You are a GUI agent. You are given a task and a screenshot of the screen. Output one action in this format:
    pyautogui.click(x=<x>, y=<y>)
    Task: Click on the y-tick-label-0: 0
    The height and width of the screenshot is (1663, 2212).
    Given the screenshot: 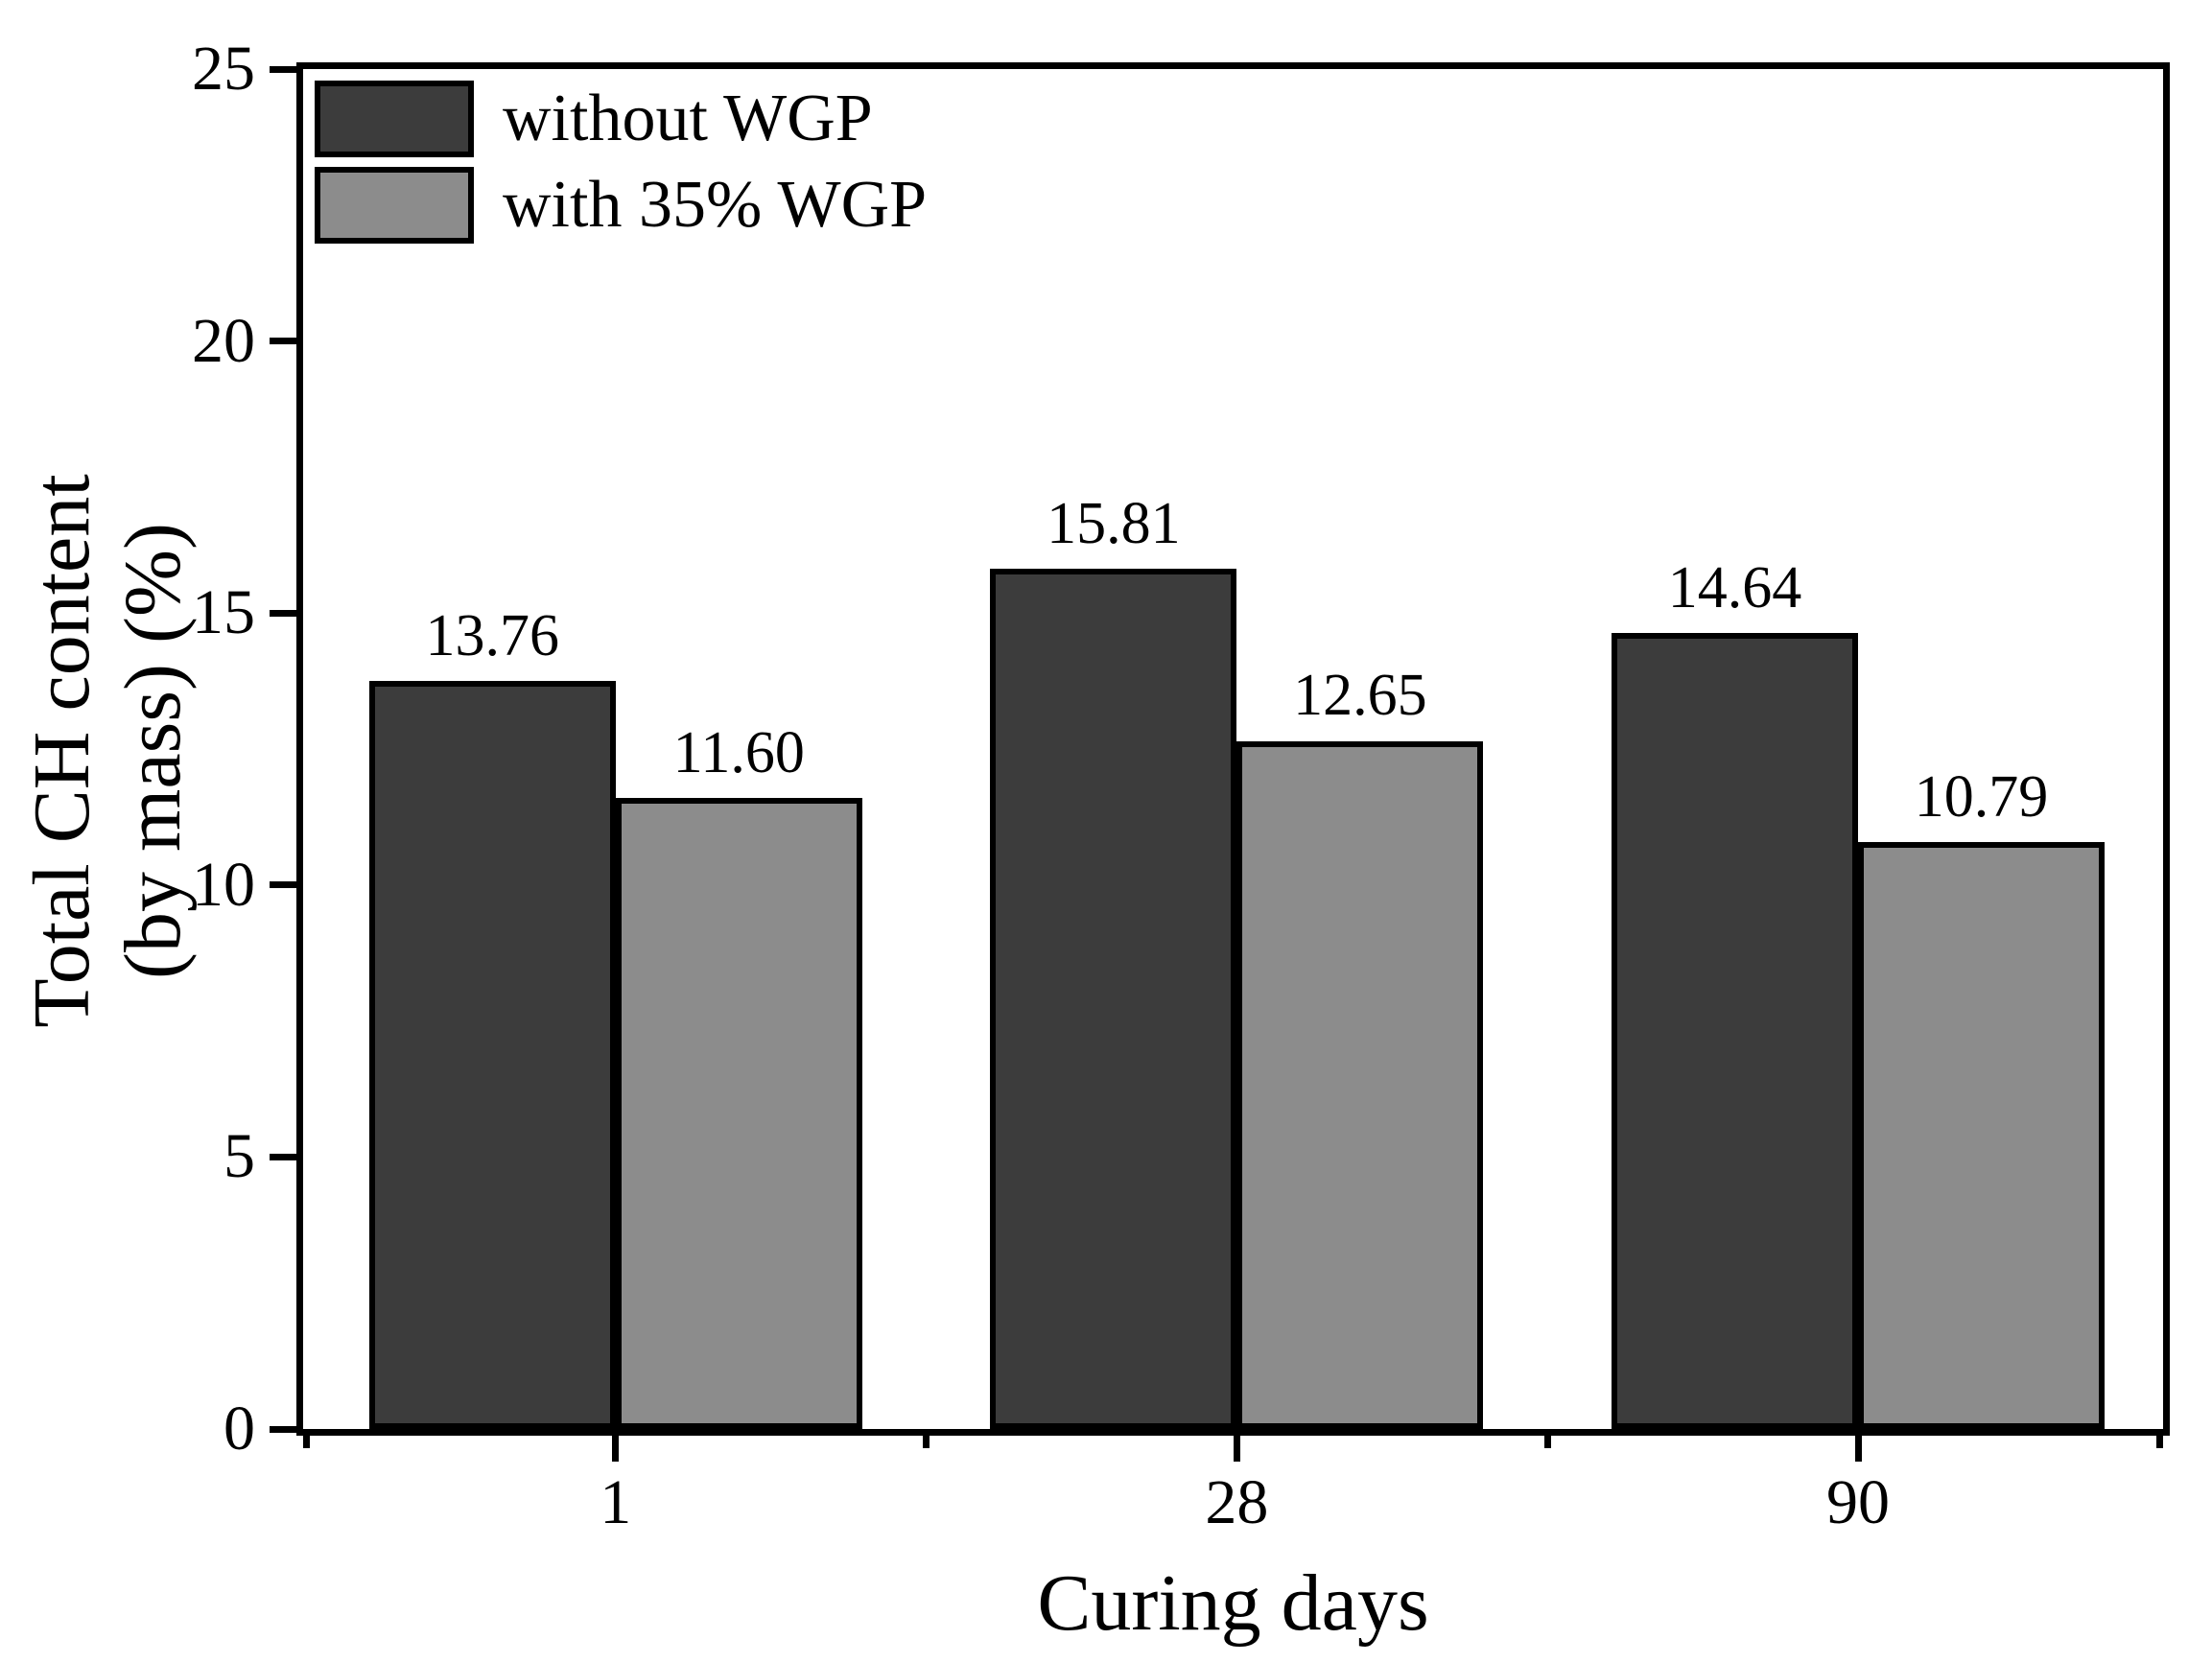 What is the action you would take?
    pyautogui.click(x=239, y=1429)
    